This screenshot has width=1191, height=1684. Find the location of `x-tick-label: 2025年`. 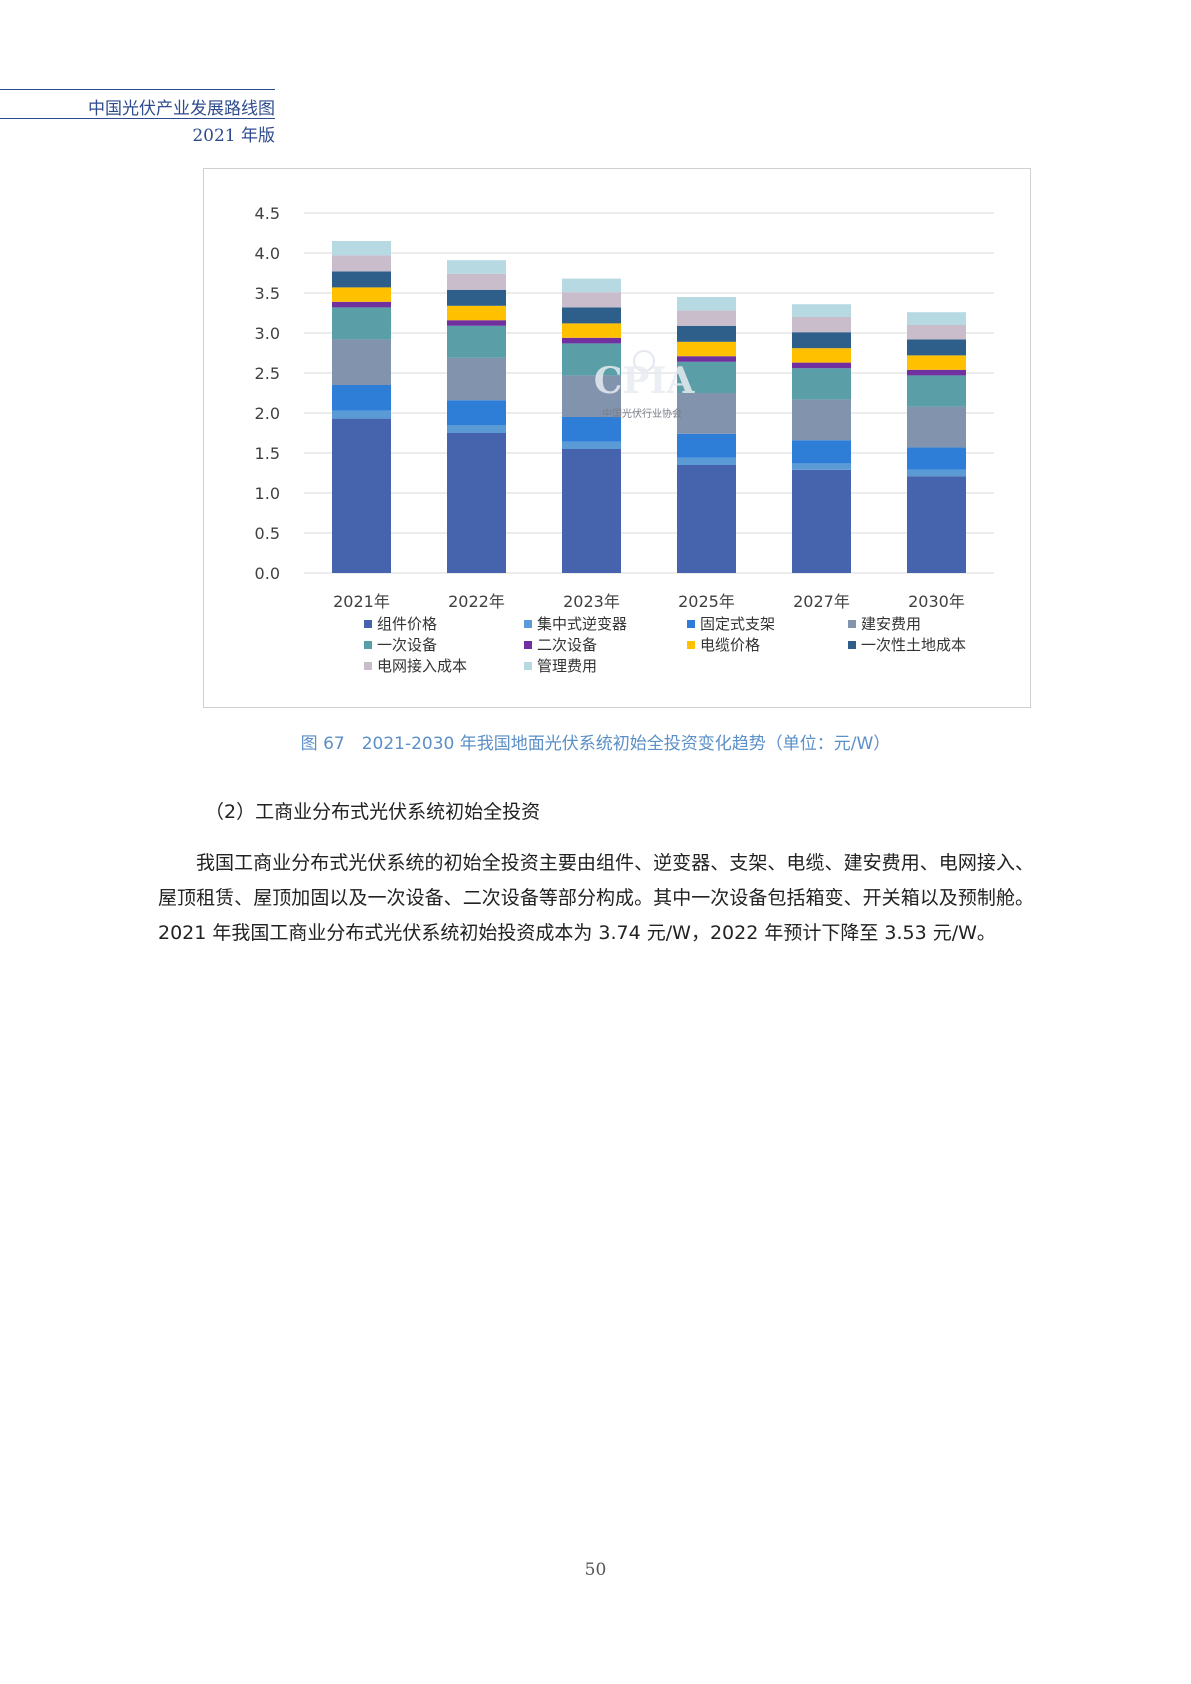

x-tick-label: 2025年 is located at coordinates (706, 601).